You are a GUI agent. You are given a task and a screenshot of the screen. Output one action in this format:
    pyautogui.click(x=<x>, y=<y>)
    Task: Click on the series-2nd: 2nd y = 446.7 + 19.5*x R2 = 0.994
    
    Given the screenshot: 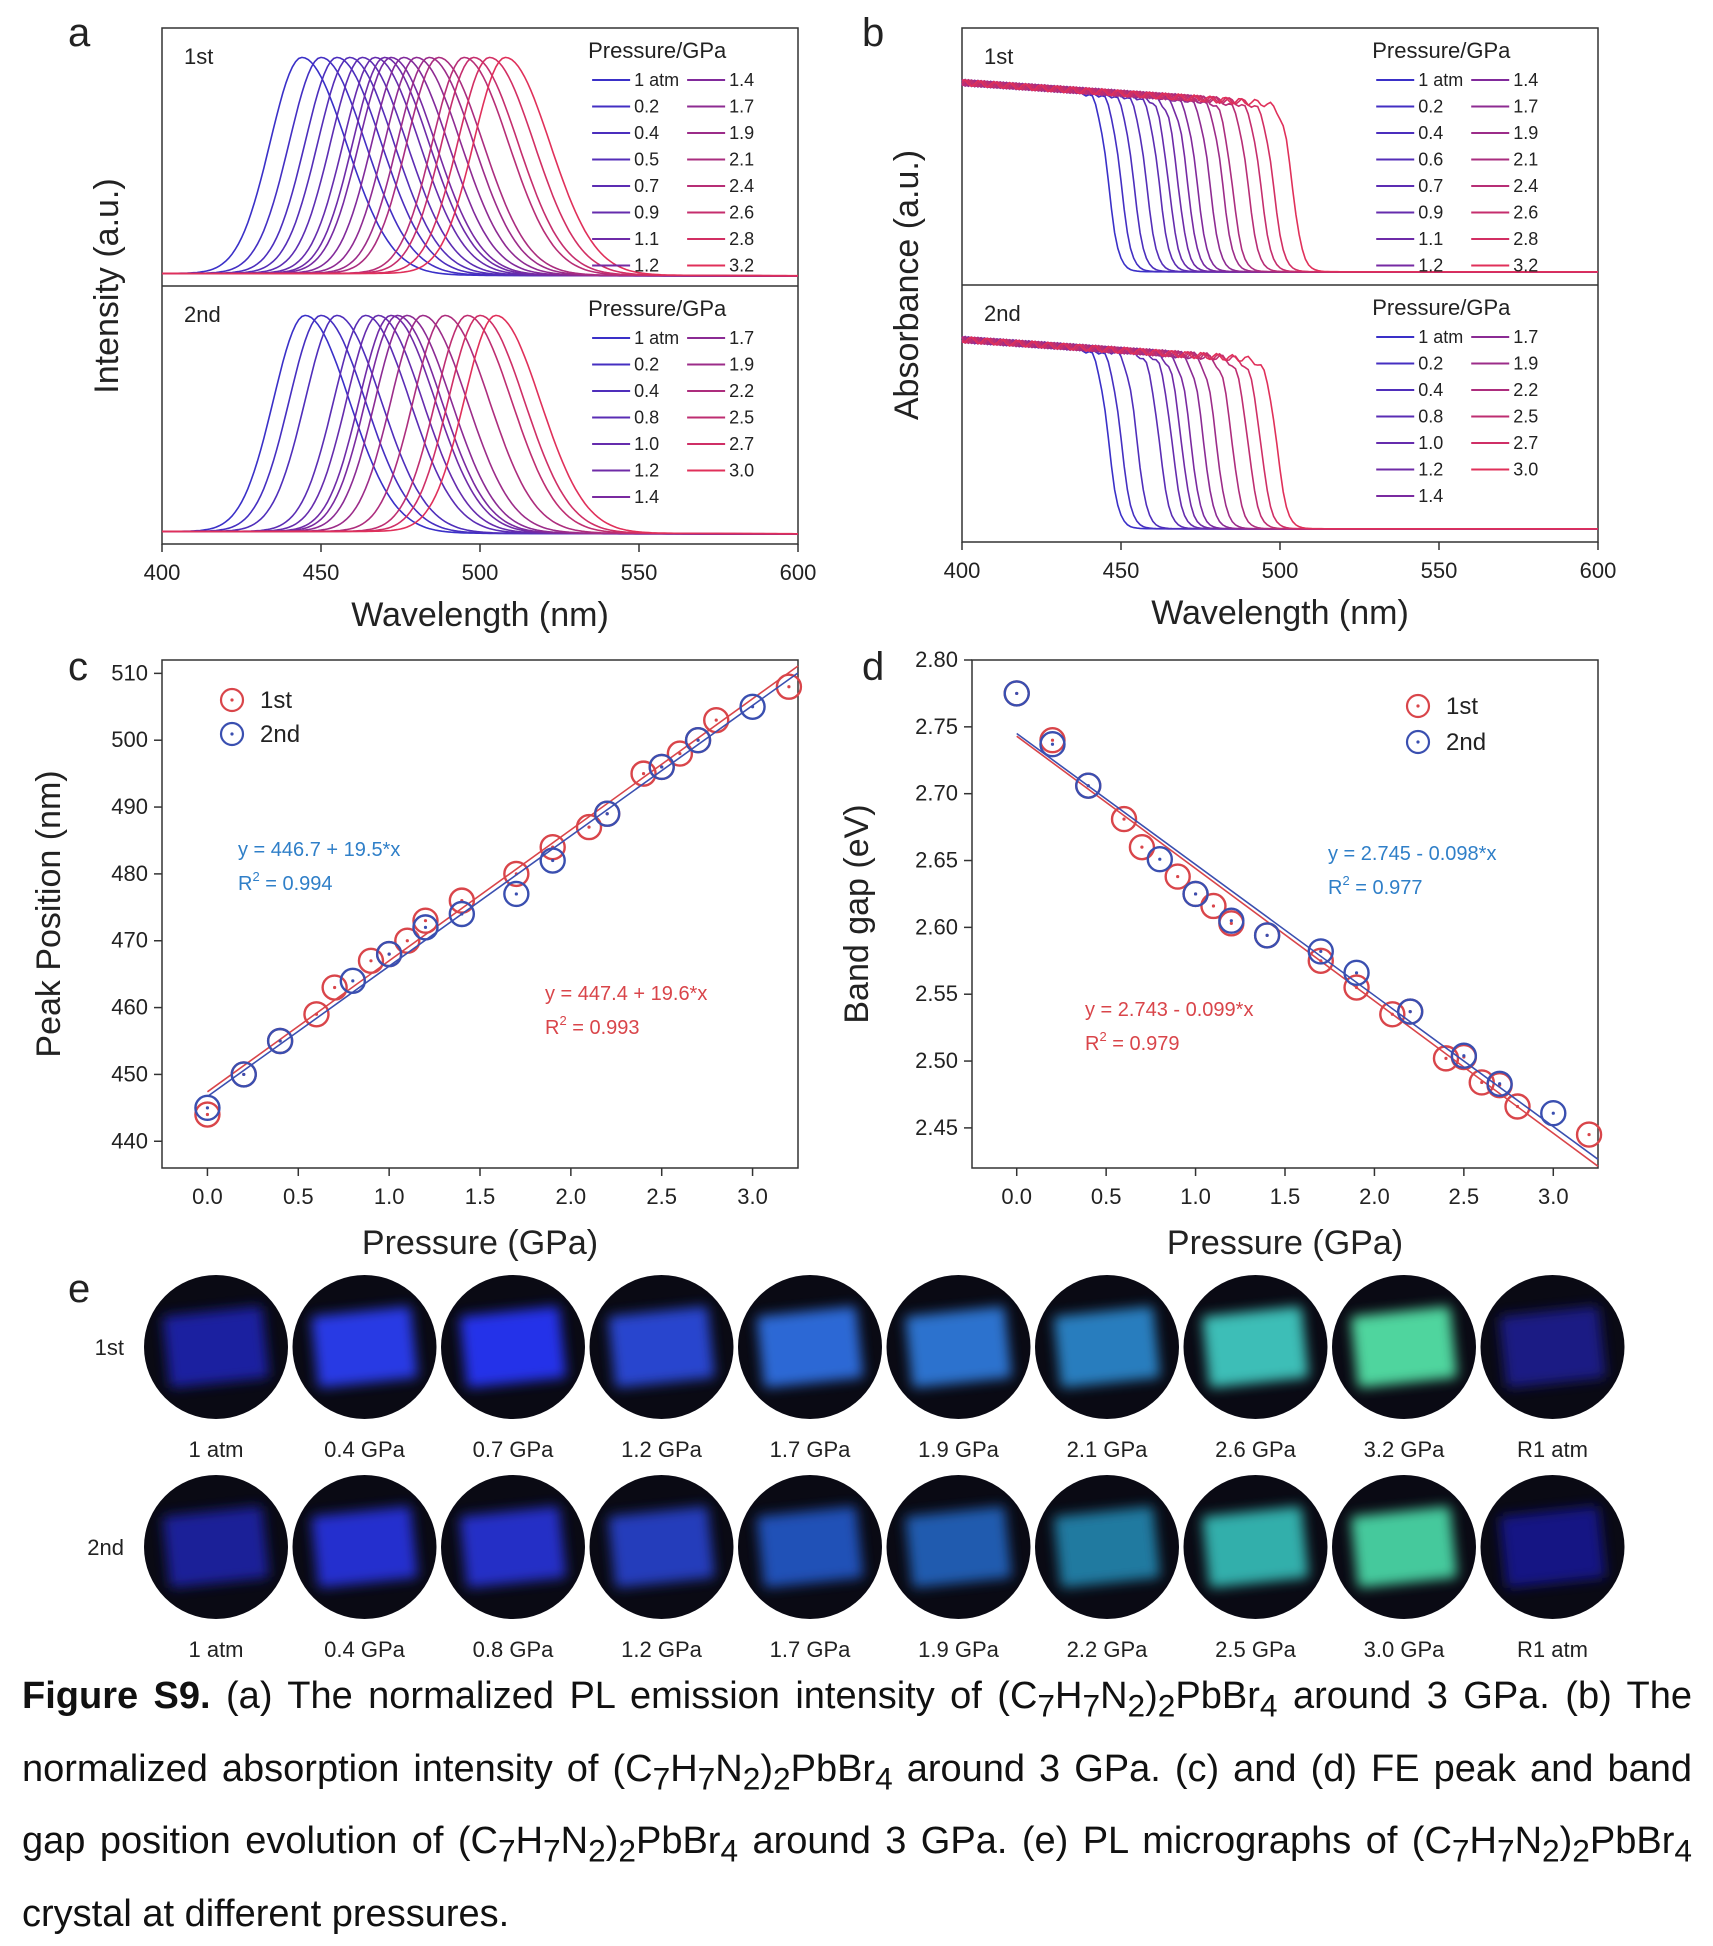 What is the action you would take?
    pyautogui.click(x=496, y=897)
    